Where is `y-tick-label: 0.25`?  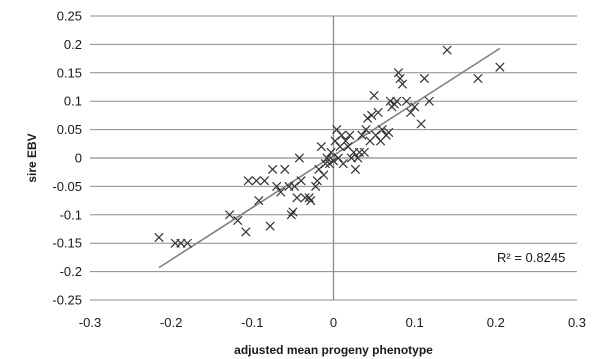
y-tick-label: 0.25 is located at coordinates (69, 16).